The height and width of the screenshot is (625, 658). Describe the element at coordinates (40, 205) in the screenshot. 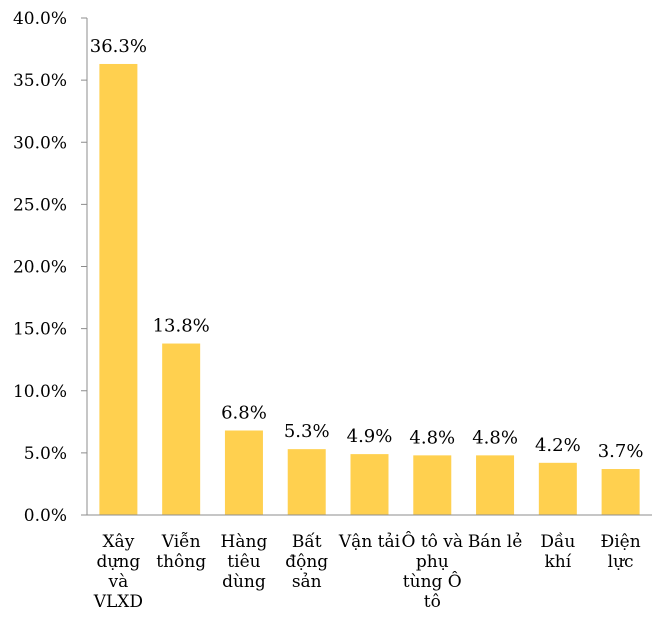

I see `y-tick-label: 25.0%` at that location.